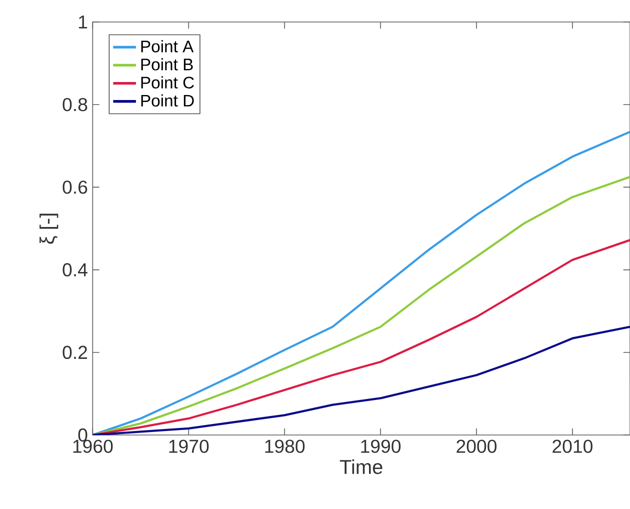 This screenshot has height=509, width=630. I want to click on legend-label: Point B, so click(167, 64).